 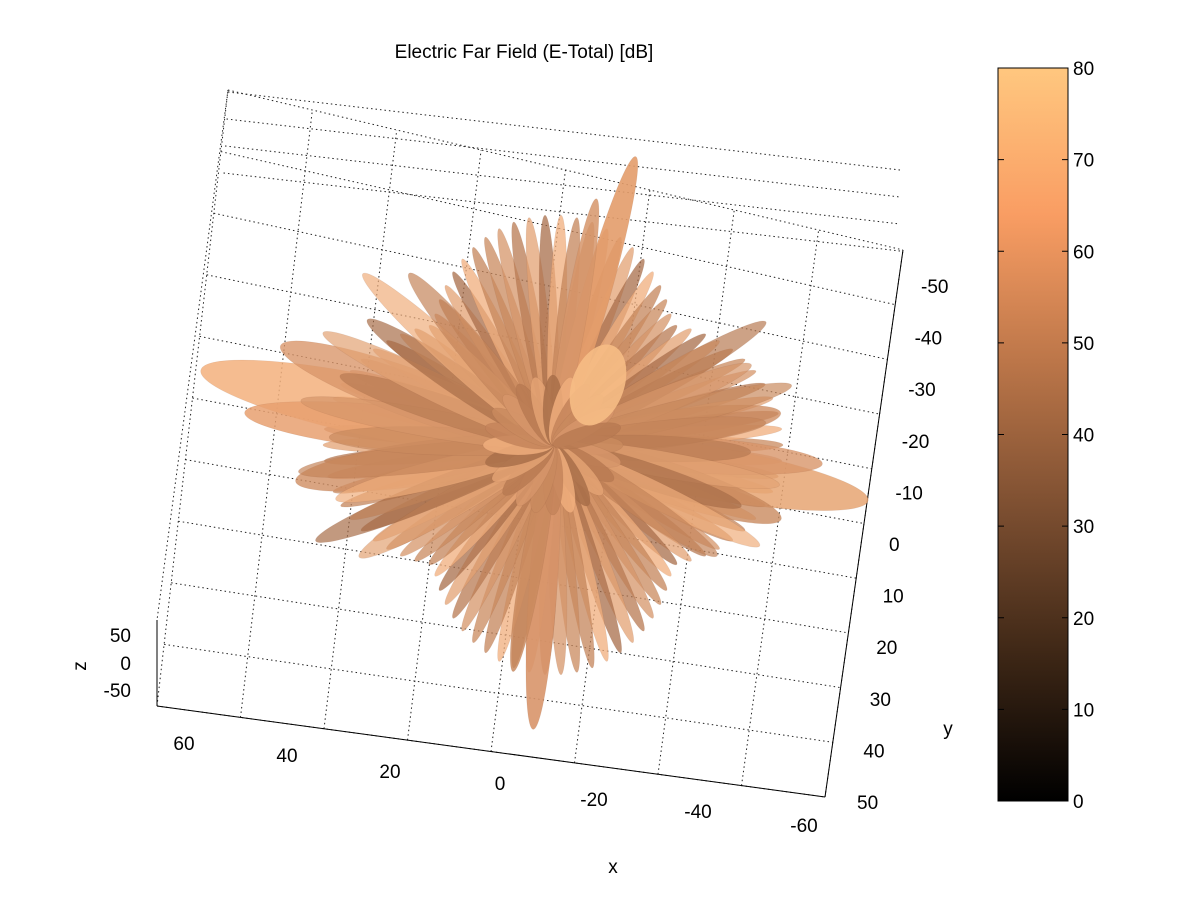 I want to click on y-tick-label: 40, so click(x=873, y=751).